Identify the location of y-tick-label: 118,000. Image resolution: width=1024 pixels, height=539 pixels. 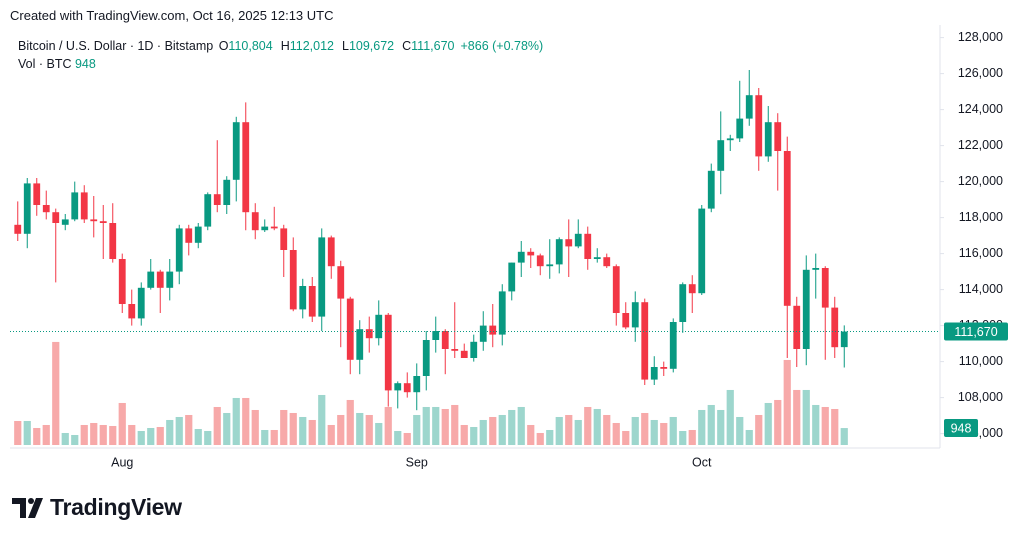
(981, 217).